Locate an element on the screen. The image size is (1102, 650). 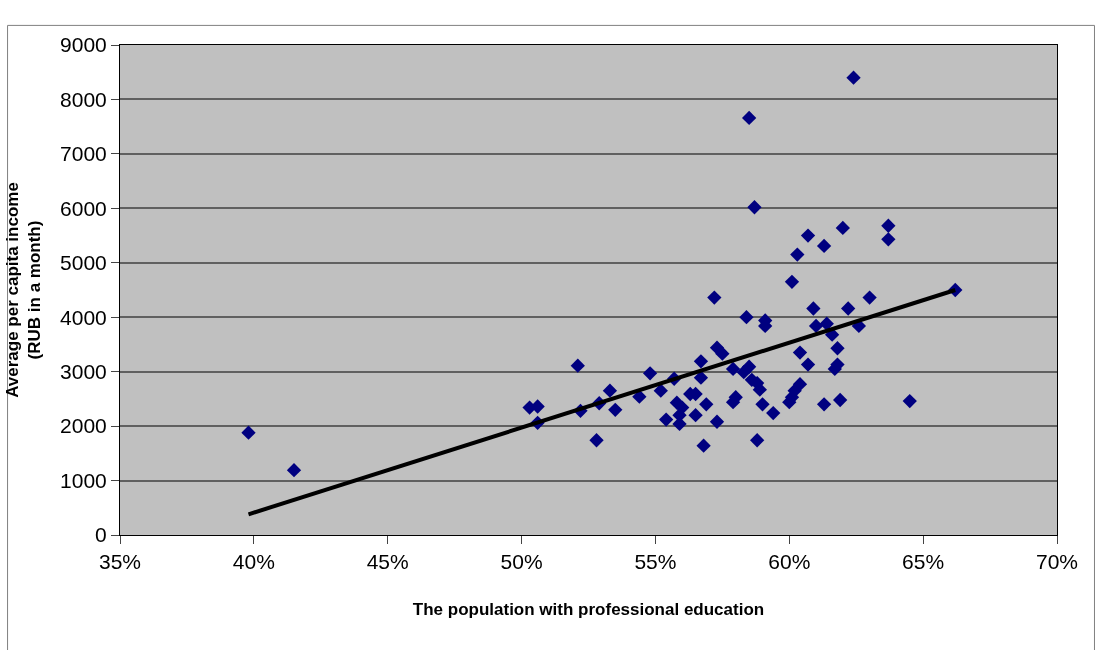
x-axis-title: The population with professional education is located at coordinates (588, 609).